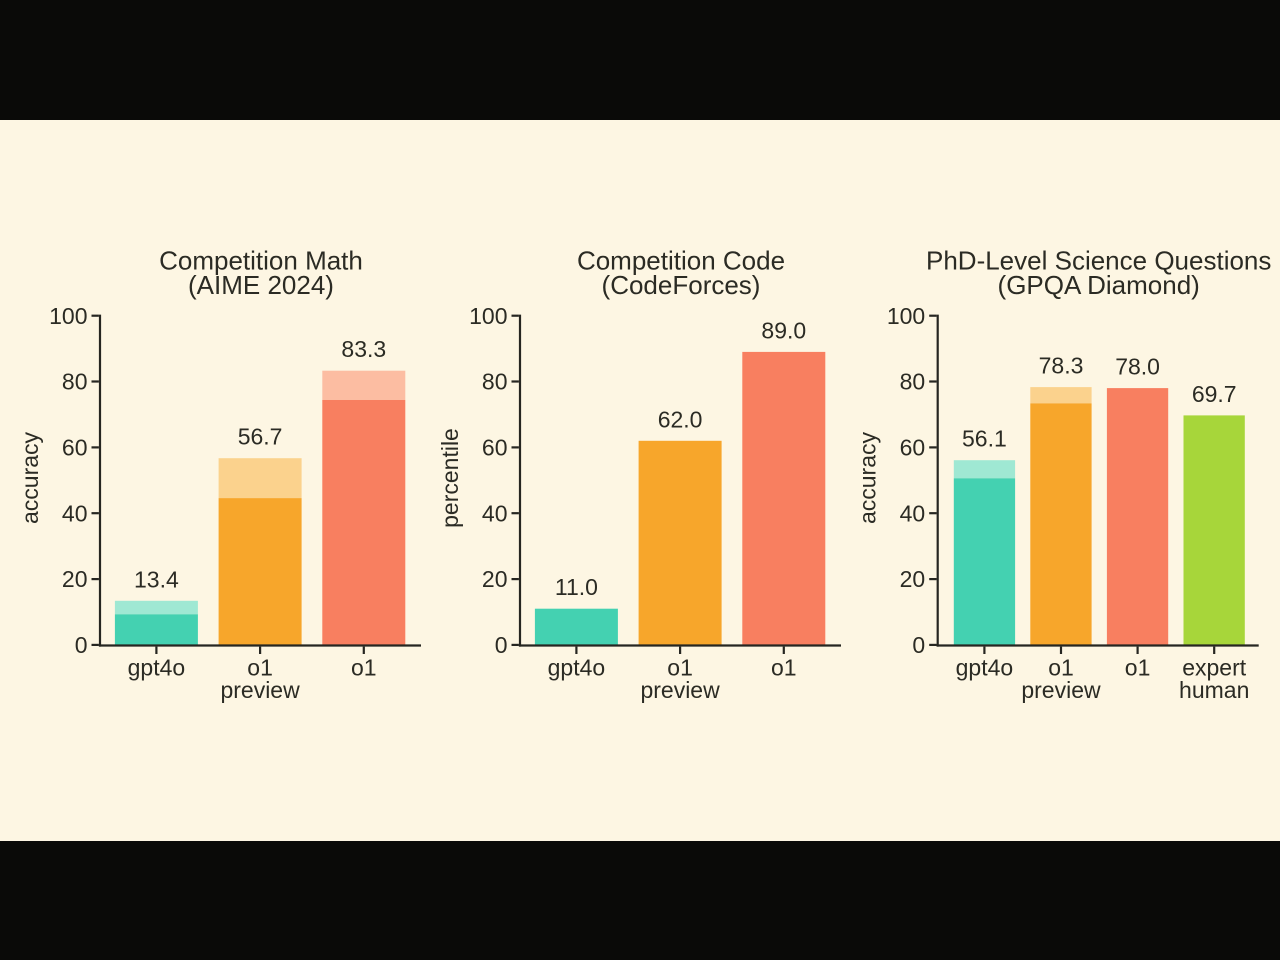  I want to click on svg-text: 56.7, so click(260, 437).